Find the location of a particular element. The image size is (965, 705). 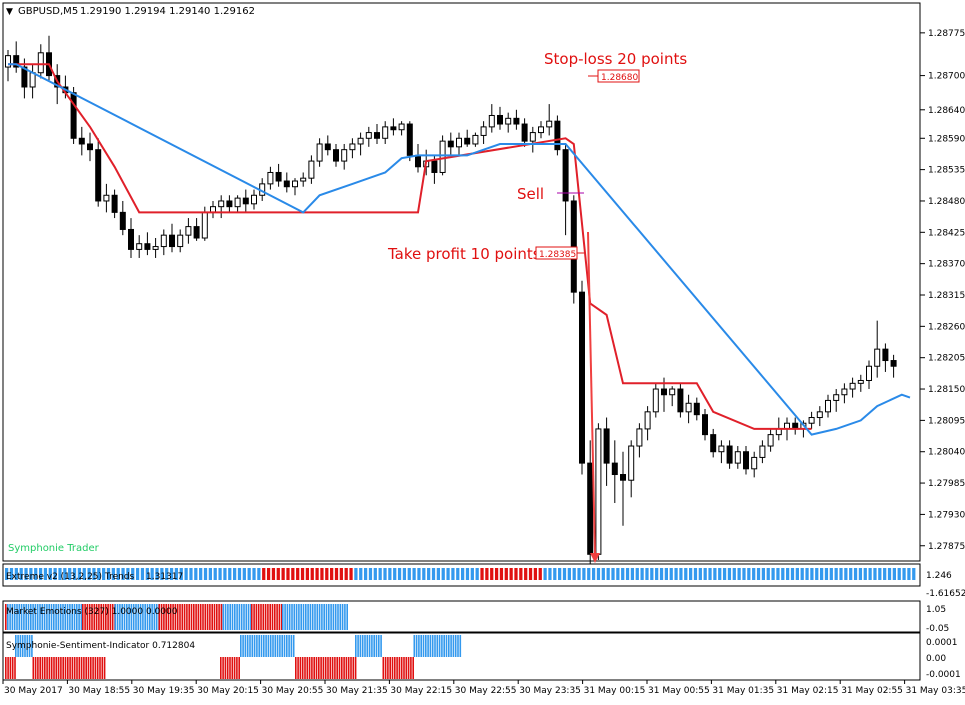

time-tick-label: 31 May 02:55 is located at coordinates (872, 691).